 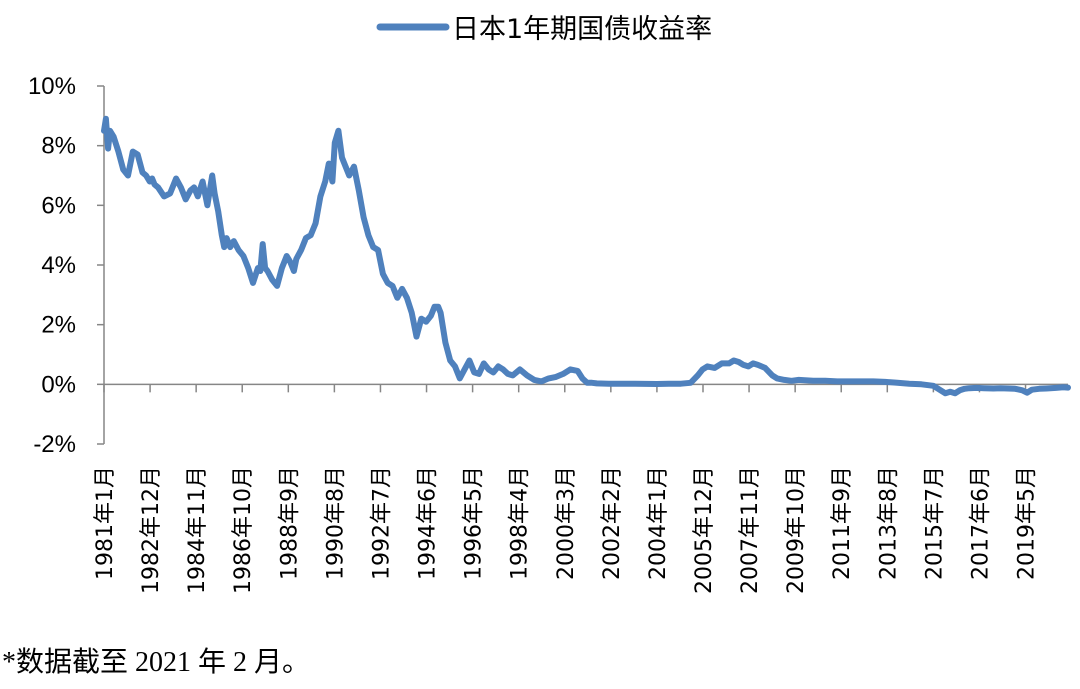 I want to click on x-tick-label: 1981年1月, so click(x=105, y=523).